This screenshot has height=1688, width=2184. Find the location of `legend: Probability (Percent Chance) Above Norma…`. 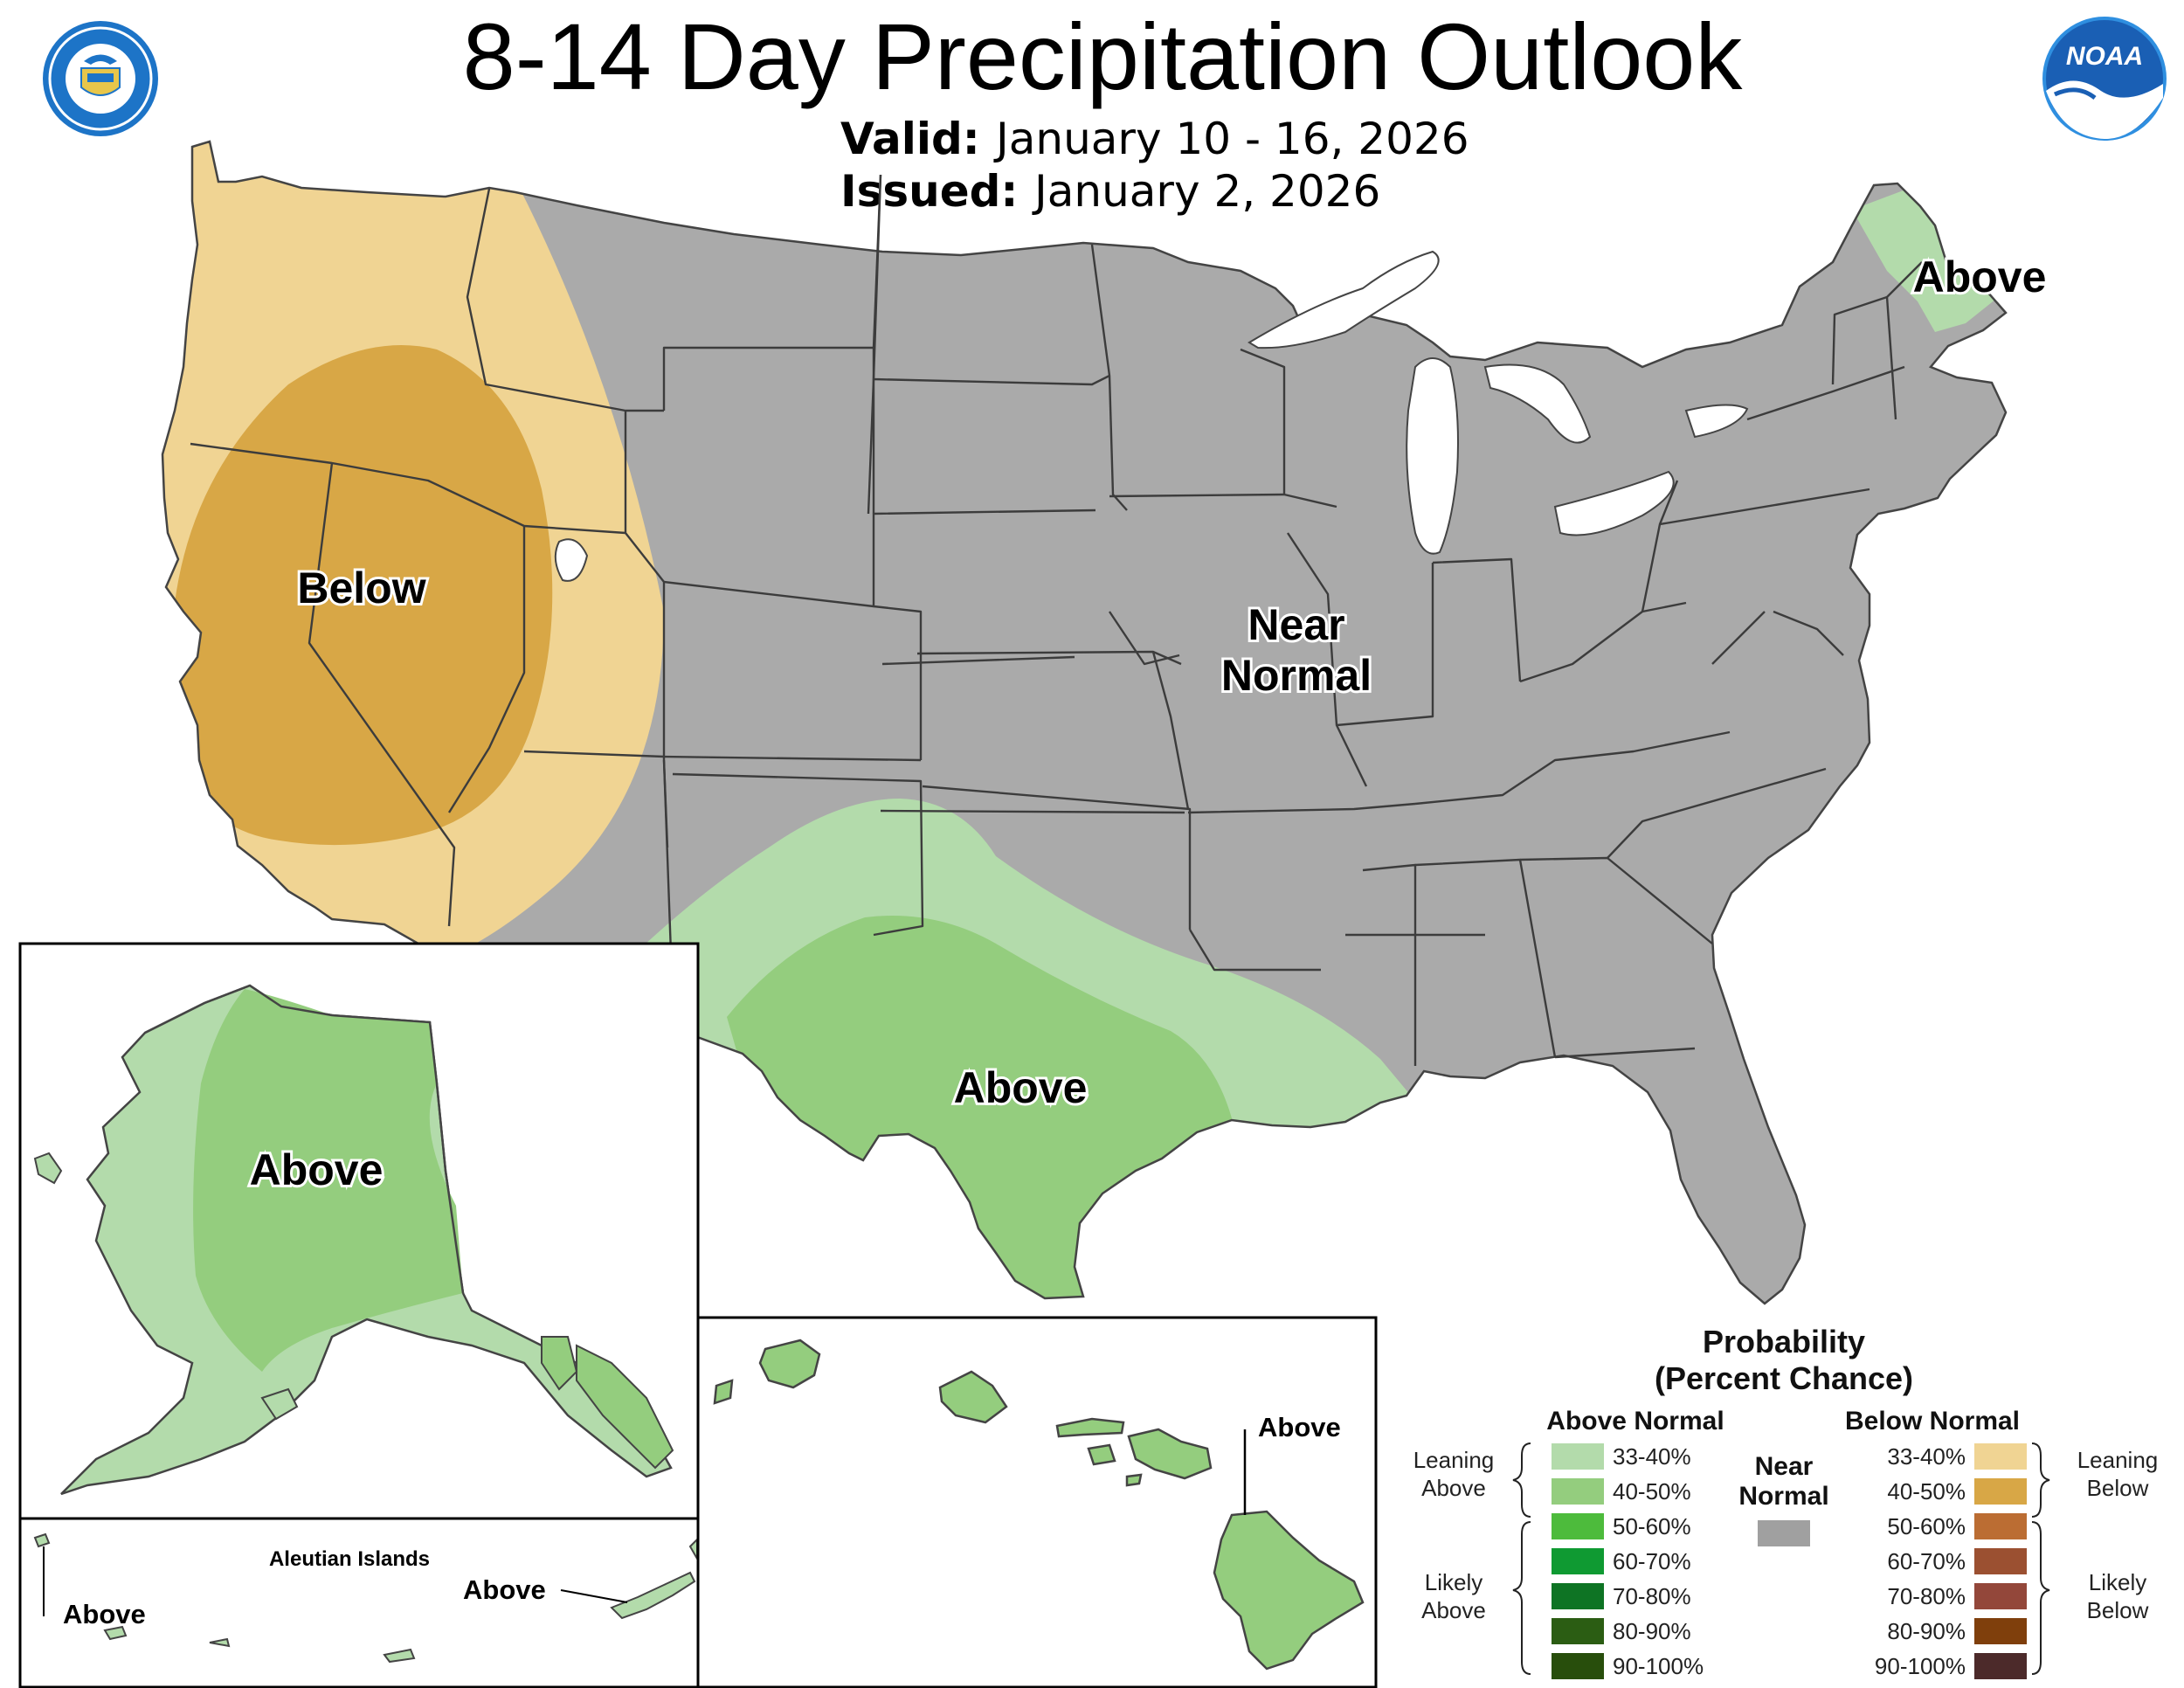

legend: Probability (Percent Chance) Above Norma… is located at coordinates (1786, 1501).